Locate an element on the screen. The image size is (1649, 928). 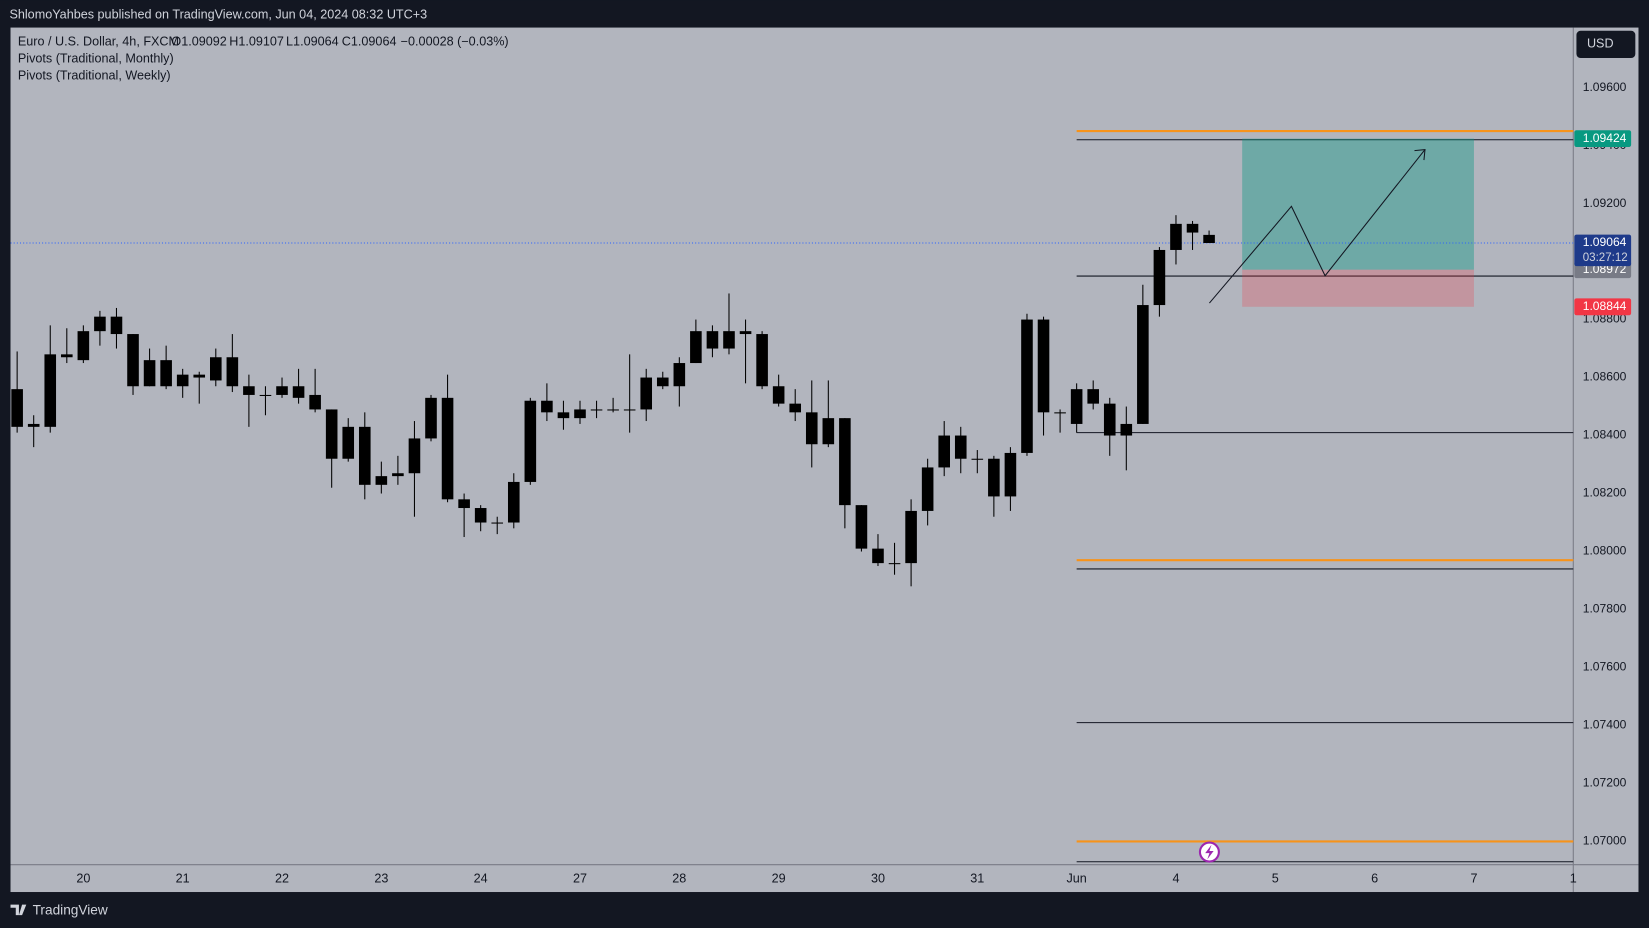
indicator: Pivots (Traditional, Monthly) is located at coordinates (96, 58).